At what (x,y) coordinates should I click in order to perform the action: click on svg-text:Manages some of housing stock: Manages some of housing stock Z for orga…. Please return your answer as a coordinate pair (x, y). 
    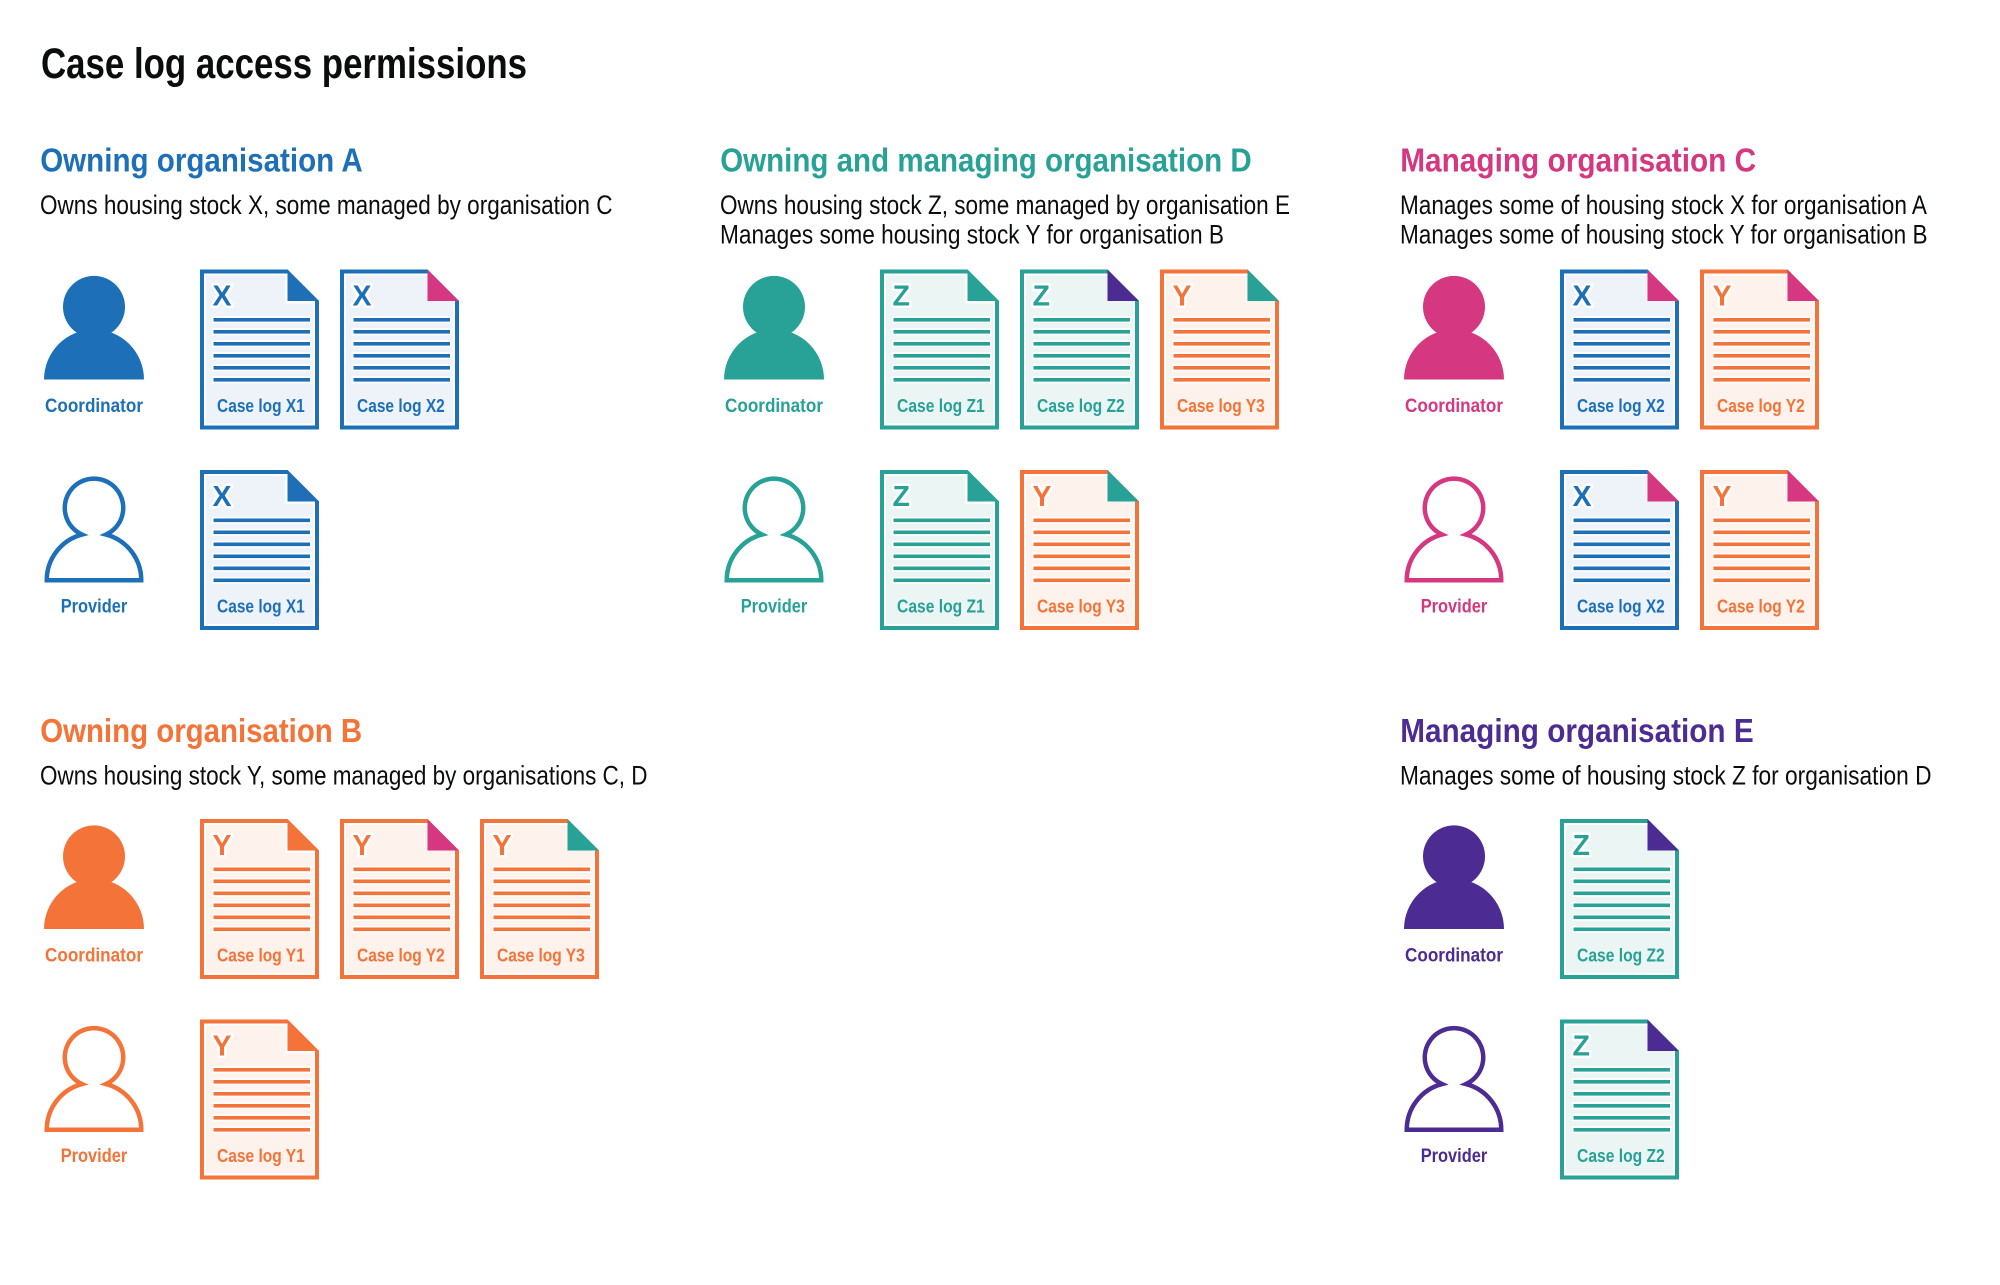
    Looking at the image, I should click on (1666, 776).